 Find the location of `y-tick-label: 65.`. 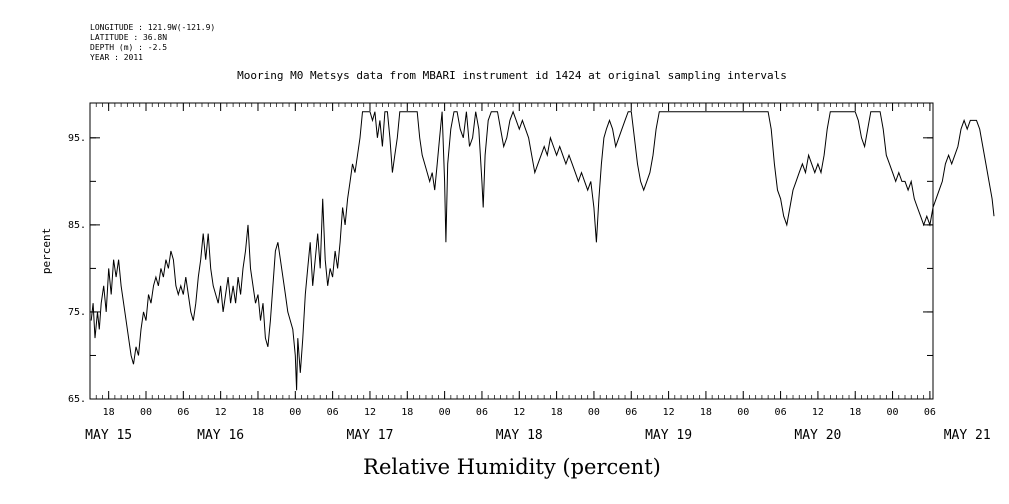

y-tick-label: 65. is located at coordinates (77, 399).